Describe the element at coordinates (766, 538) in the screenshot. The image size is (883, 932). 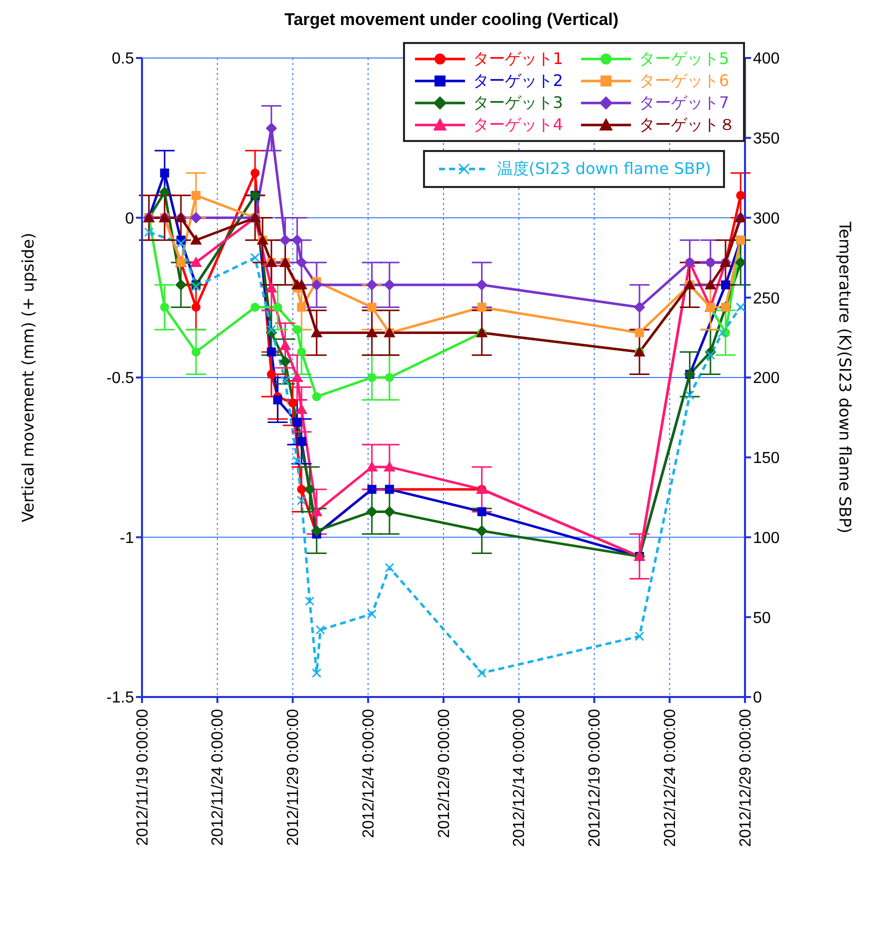
I see `y2-tick-label: 100` at that location.